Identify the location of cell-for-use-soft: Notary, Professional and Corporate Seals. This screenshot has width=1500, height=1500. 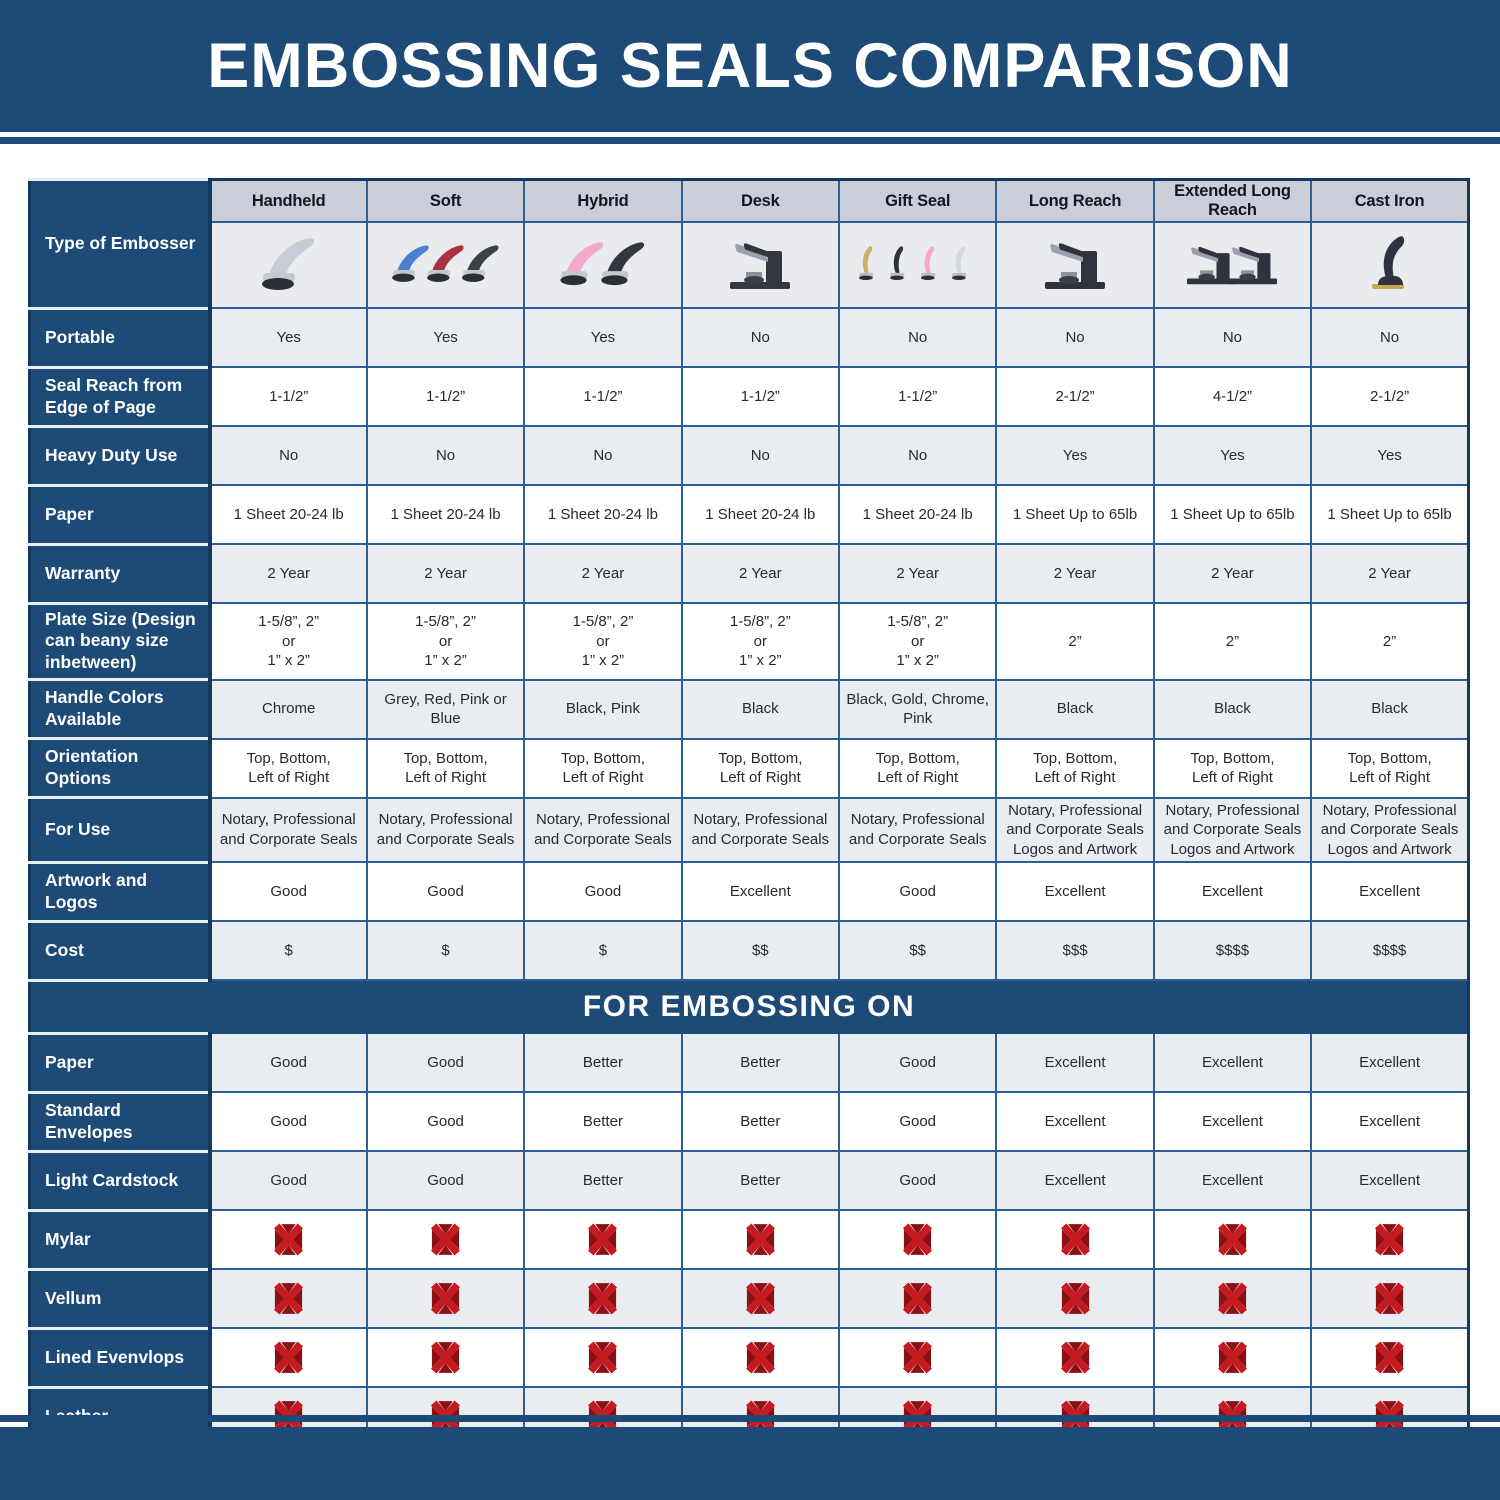
(445, 830).